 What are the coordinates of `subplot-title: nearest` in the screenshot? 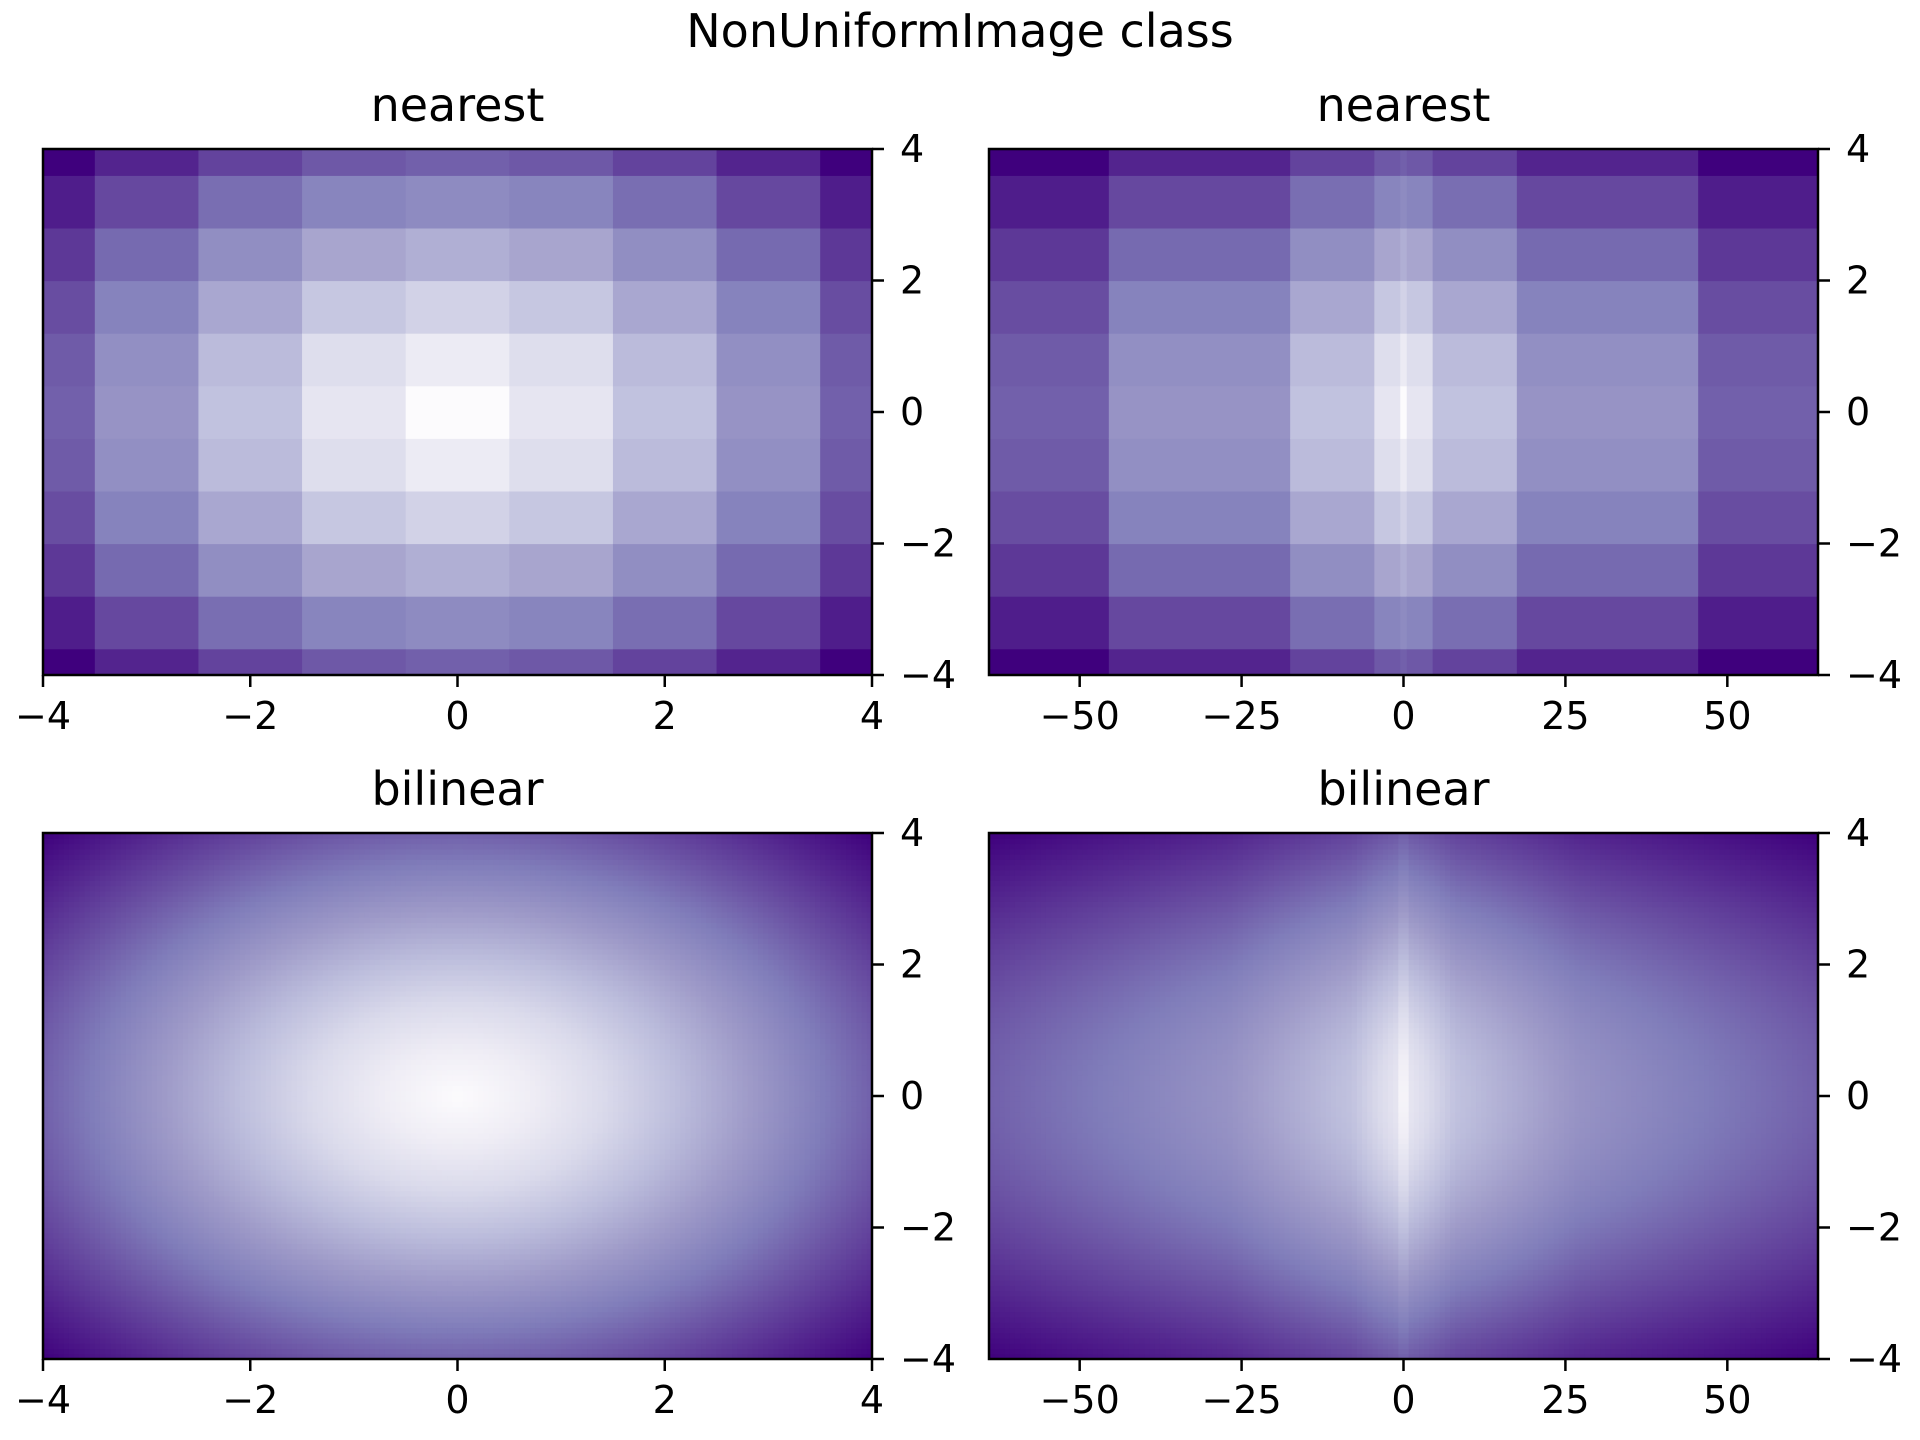 It's located at (458, 105).